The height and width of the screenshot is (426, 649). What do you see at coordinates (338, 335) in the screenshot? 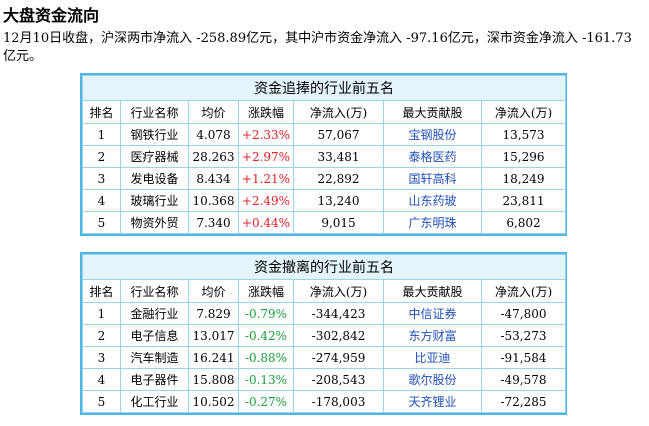
I see `cell-net-inflow: -302,842` at bounding box center [338, 335].